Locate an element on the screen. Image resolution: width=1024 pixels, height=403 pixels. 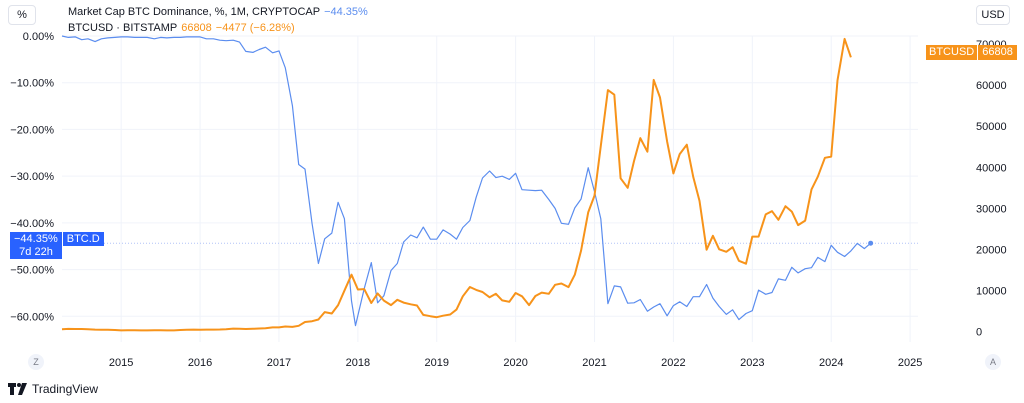
btc-price-label: BTCUSD 66808 is located at coordinates (971, 52).